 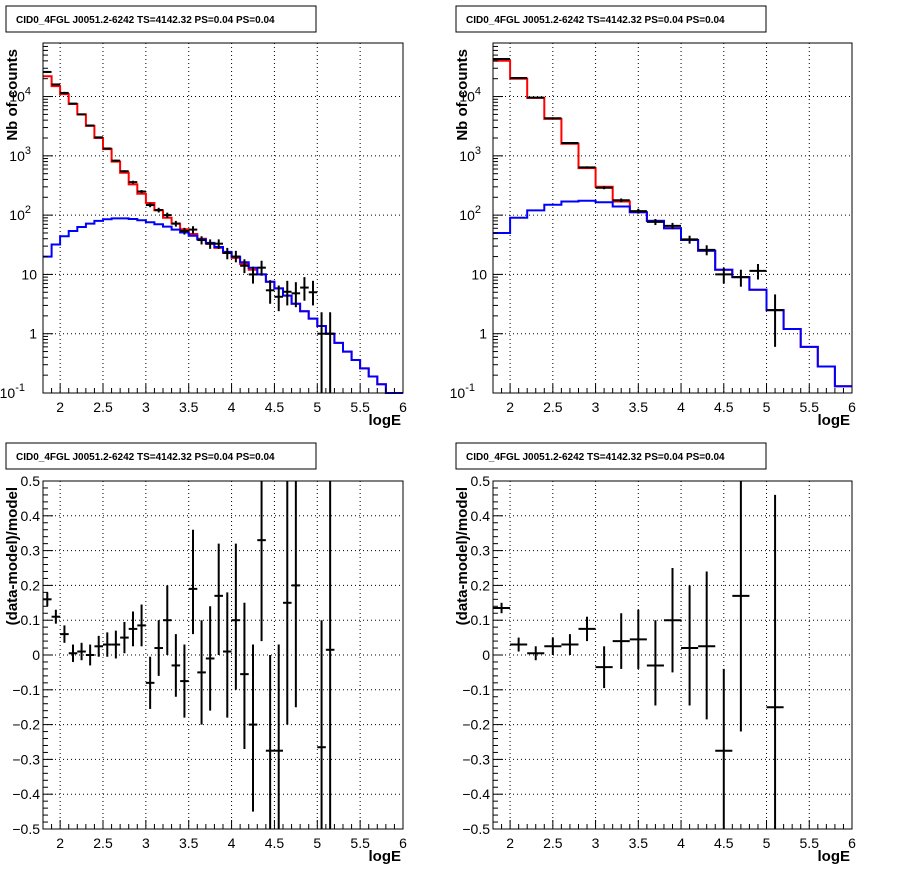 What do you see at coordinates (481, 481) in the screenshot?
I see `y-tick-label: 0.5` at bounding box center [481, 481].